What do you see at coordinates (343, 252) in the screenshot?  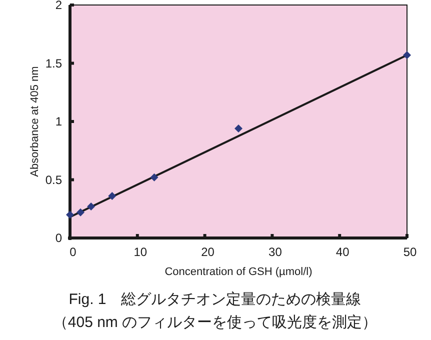 I see `x-tick-label: 40` at bounding box center [343, 252].